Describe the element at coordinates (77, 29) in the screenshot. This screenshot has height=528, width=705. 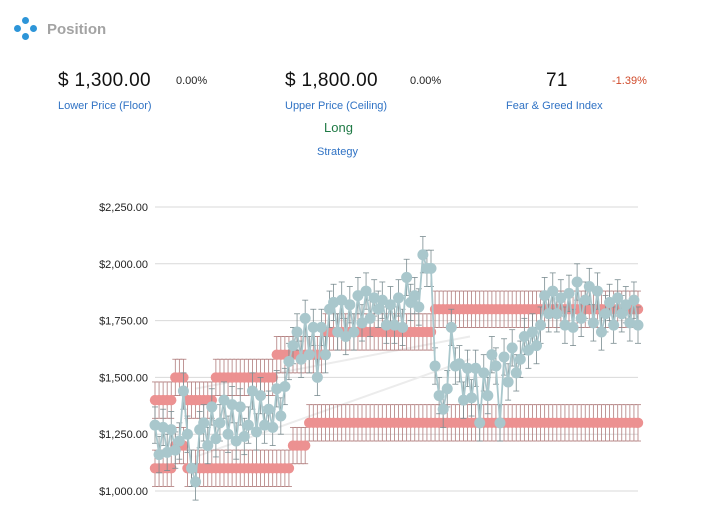
I see `page-title: Position` at that location.